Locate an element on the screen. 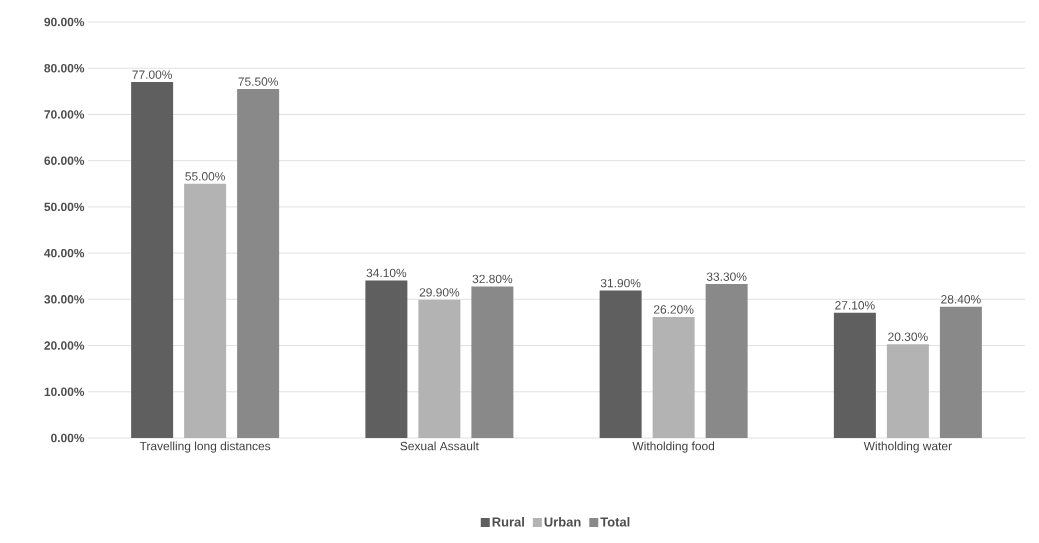 The height and width of the screenshot is (543, 1039). data-label: 29.90% is located at coordinates (439, 292).